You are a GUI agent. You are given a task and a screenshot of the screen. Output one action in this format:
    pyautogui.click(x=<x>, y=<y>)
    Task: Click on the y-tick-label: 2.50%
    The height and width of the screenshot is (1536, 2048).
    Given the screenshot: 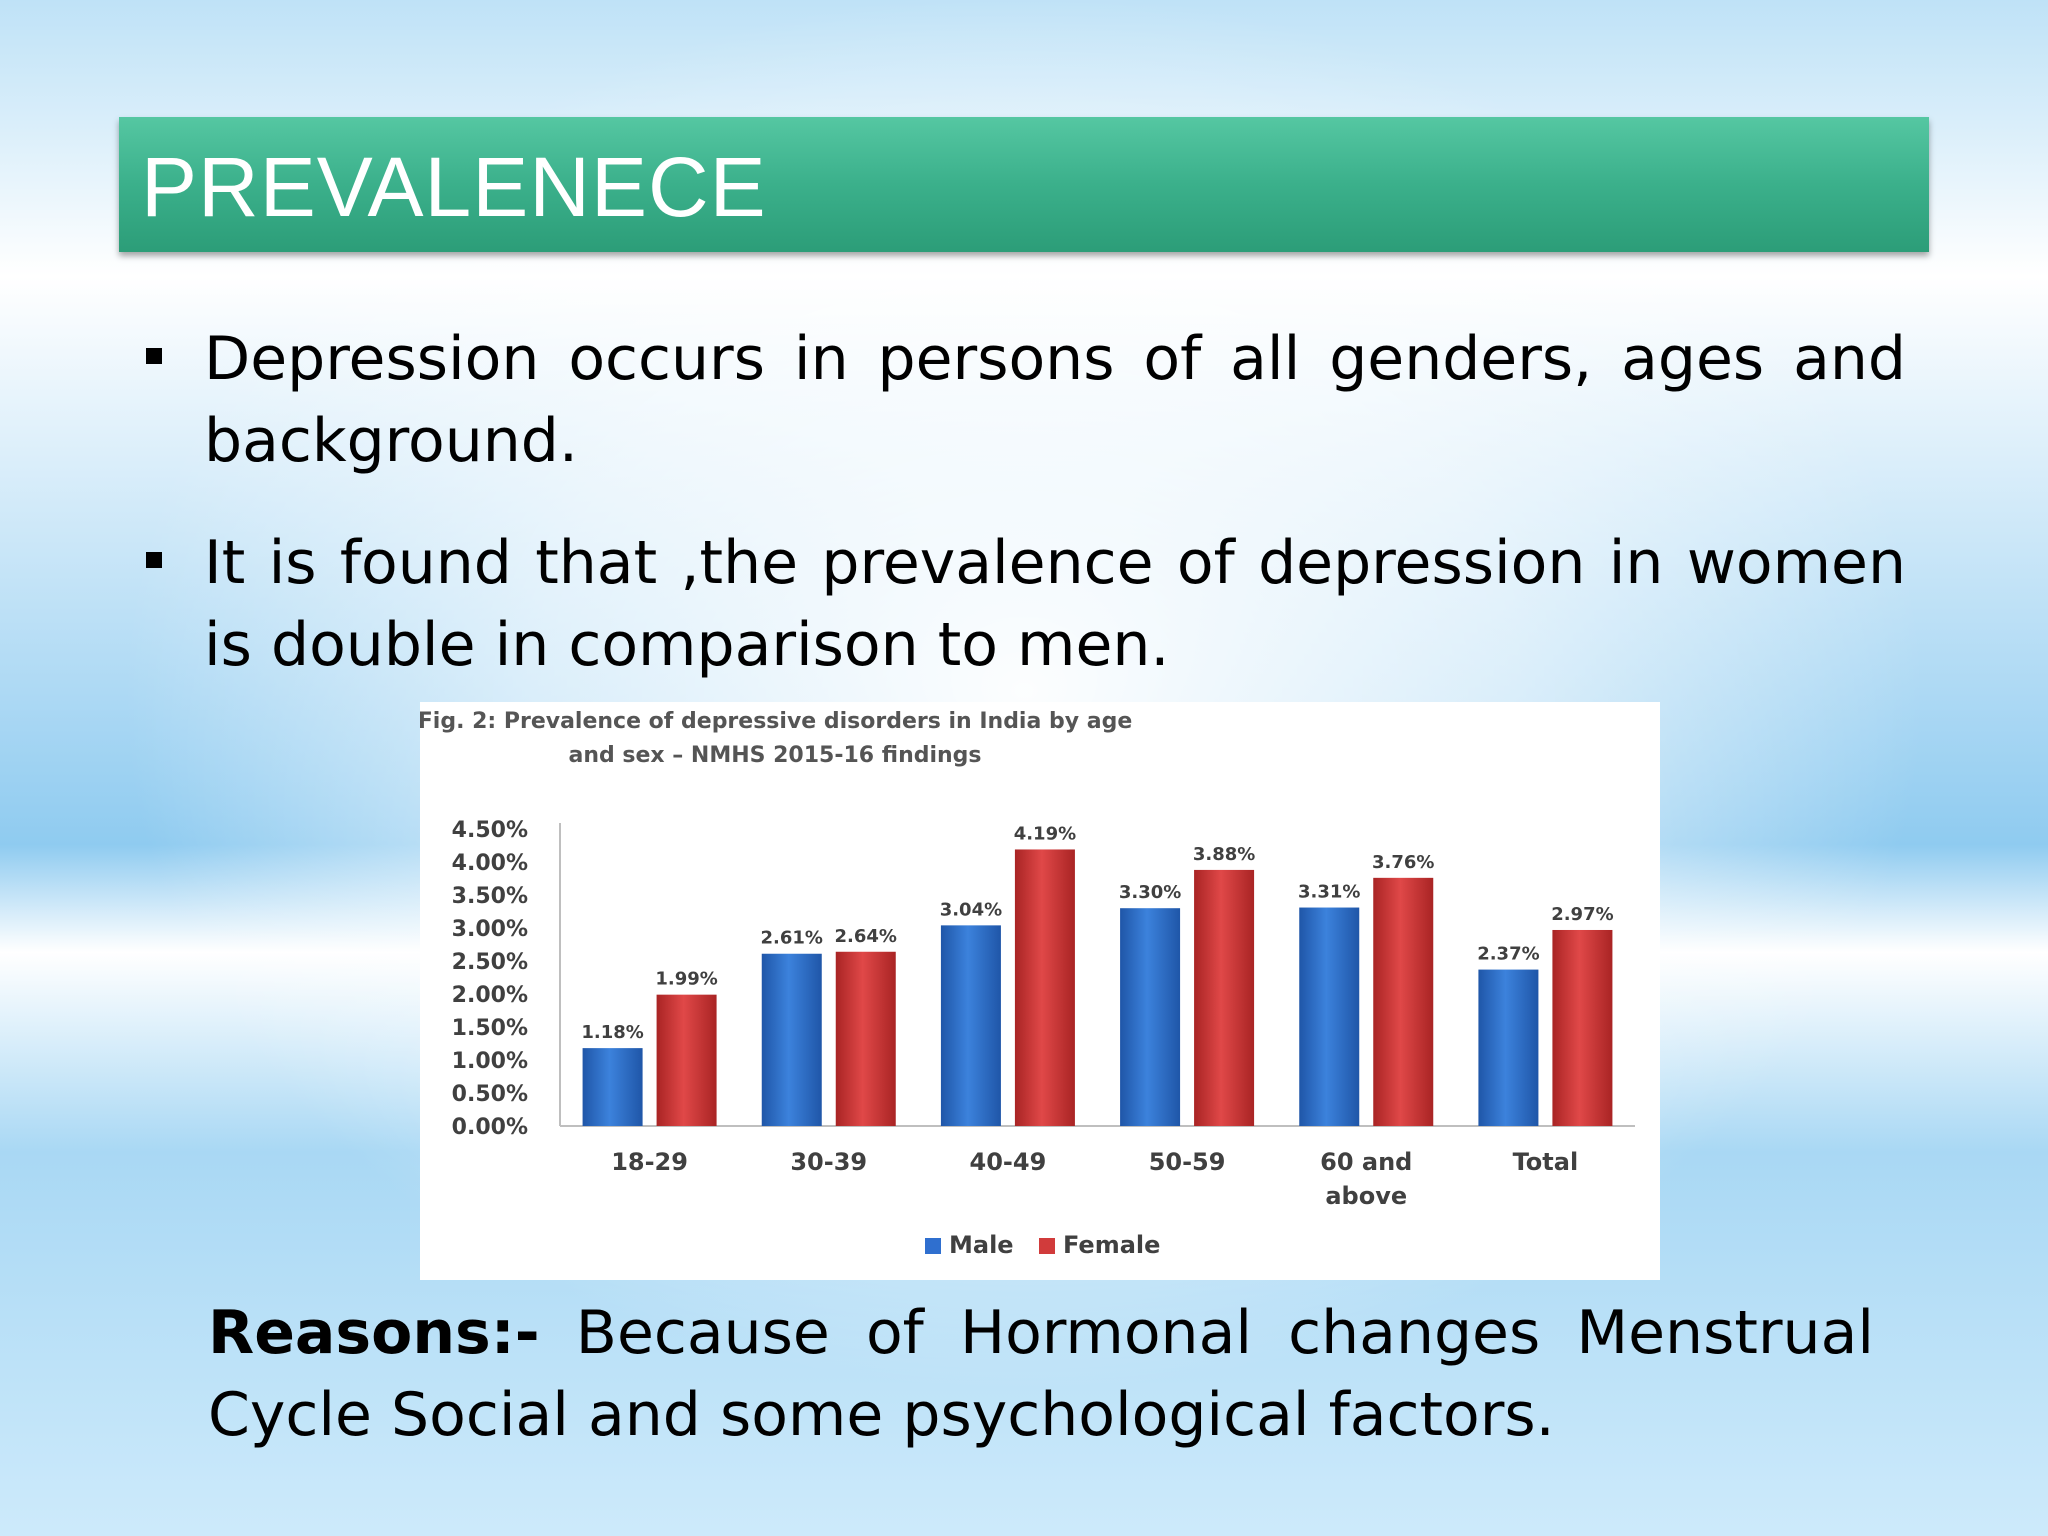 What is the action you would take?
    pyautogui.click(x=490, y=962)
    